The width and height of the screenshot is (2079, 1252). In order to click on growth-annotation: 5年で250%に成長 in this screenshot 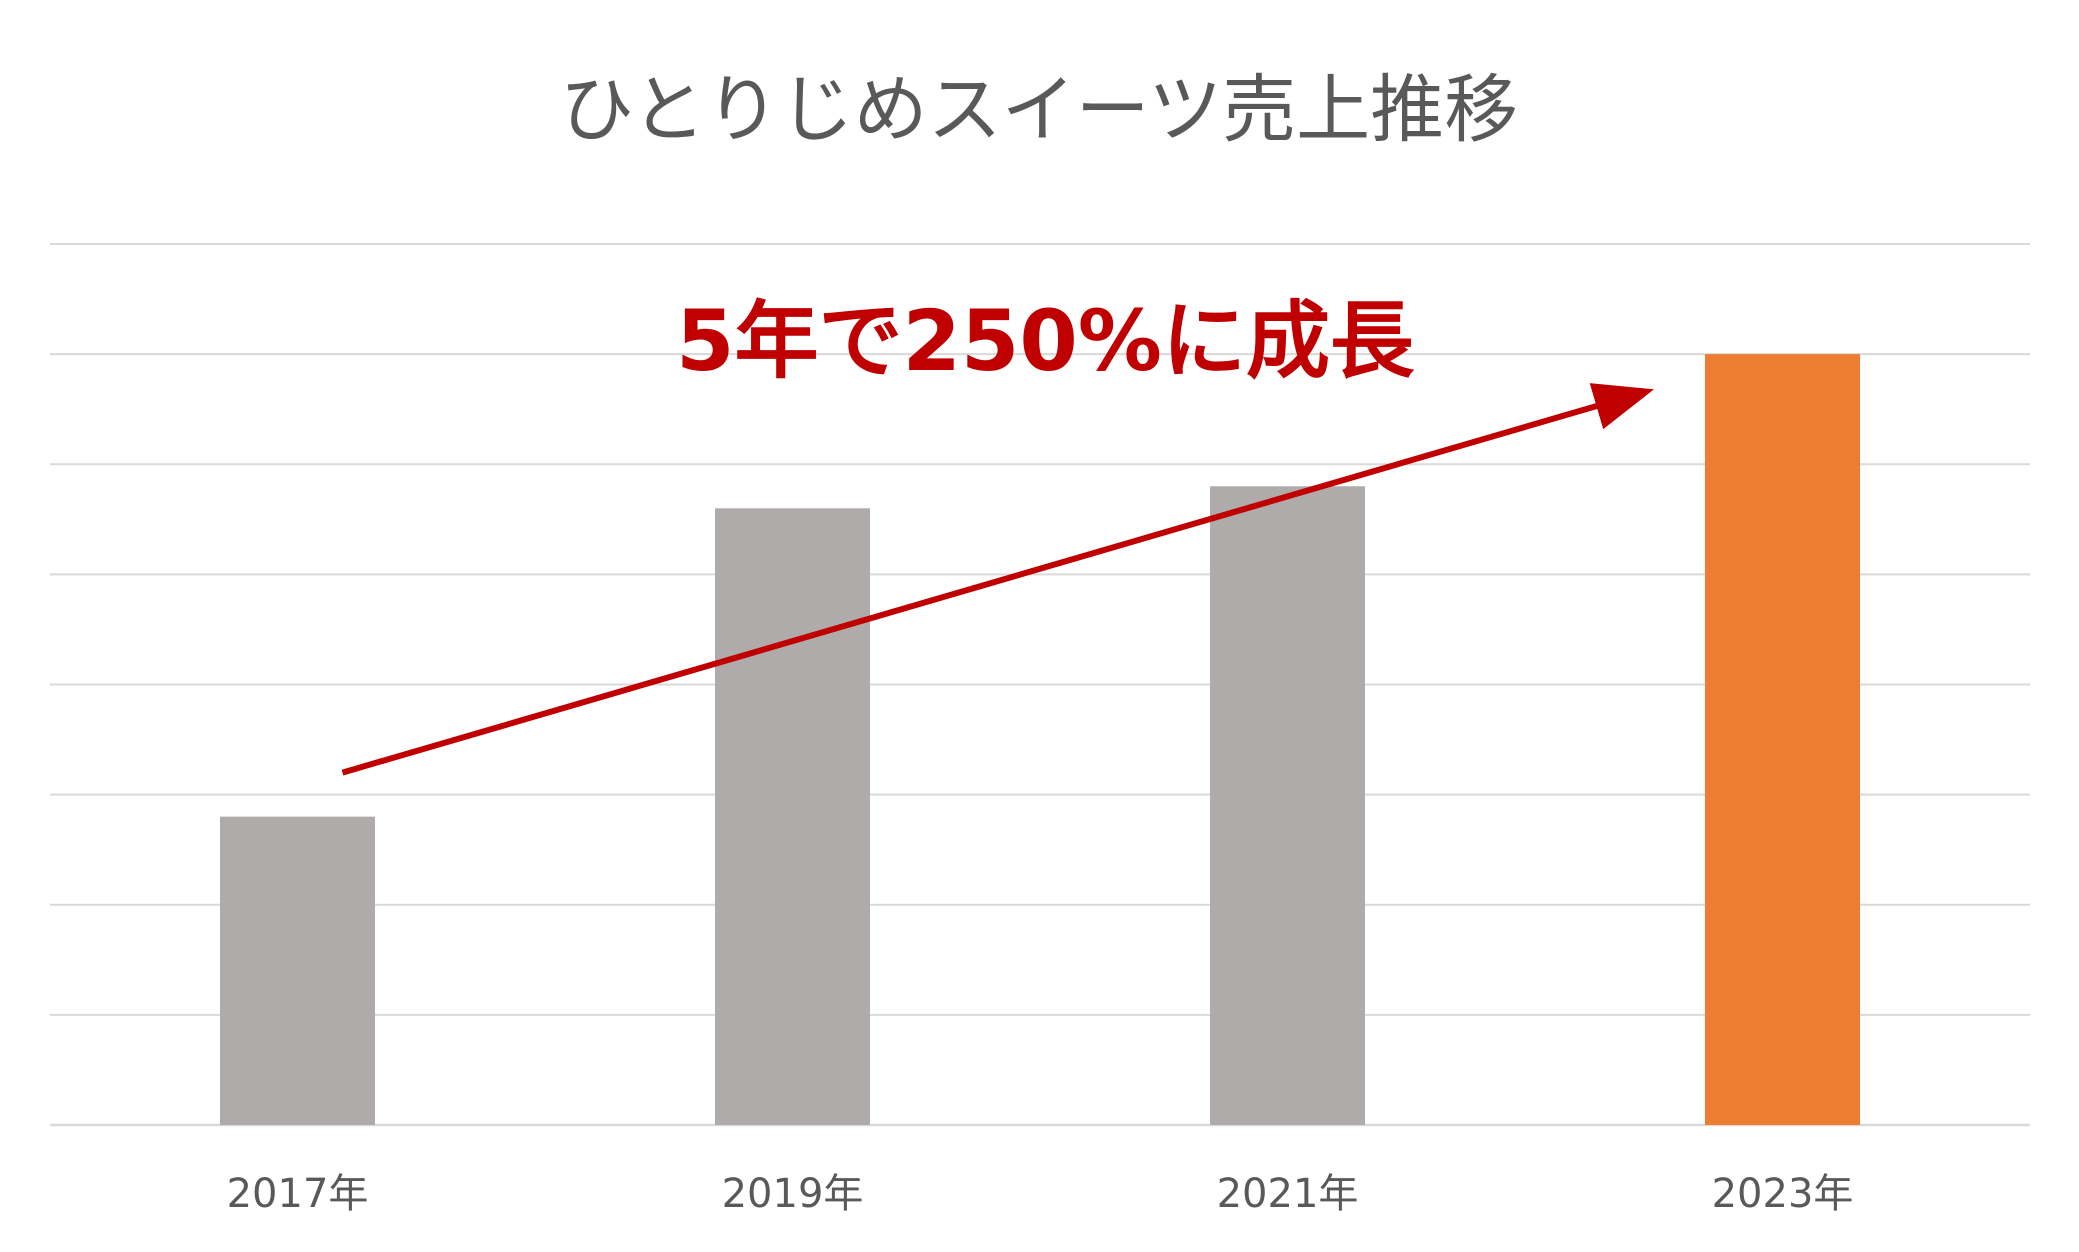, I will do `click(1045, 341)`.